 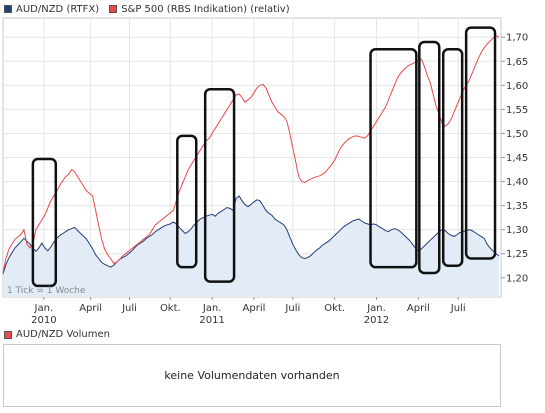 I want to click on y-tick-label: 1,45, so click(x=517, y=158).